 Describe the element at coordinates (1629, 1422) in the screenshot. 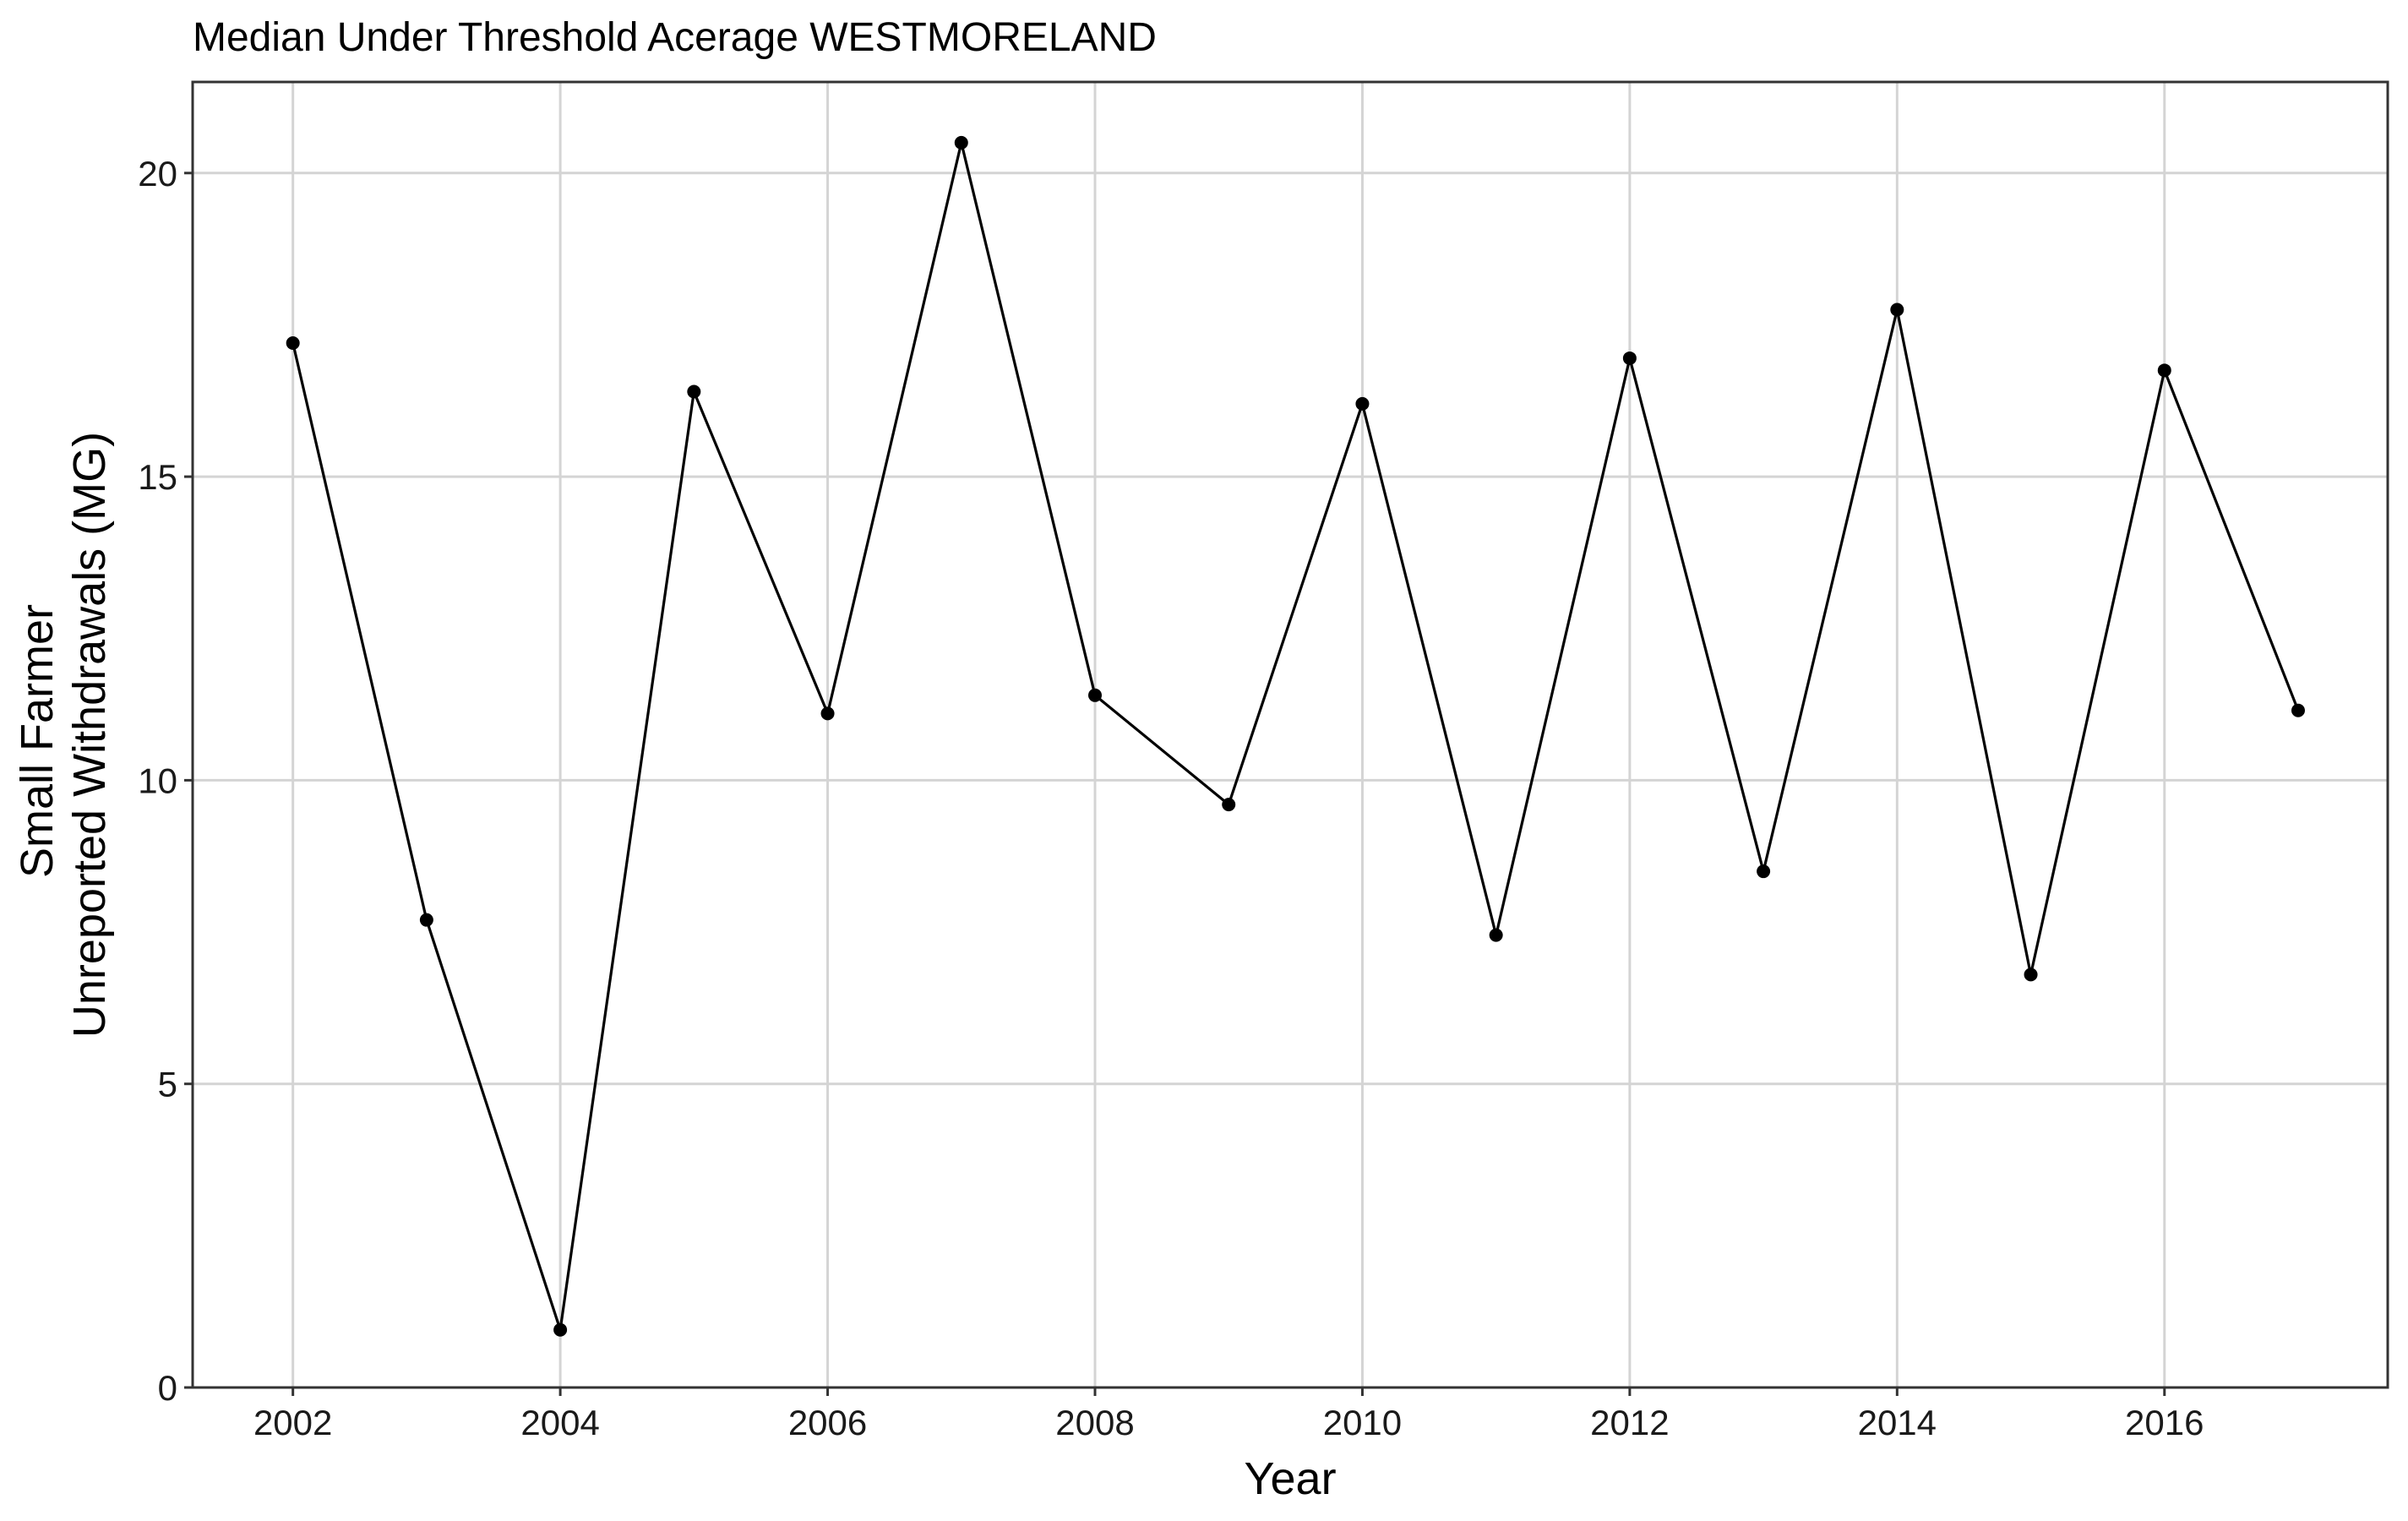

I see `x-tick-label: 2012` at that location.